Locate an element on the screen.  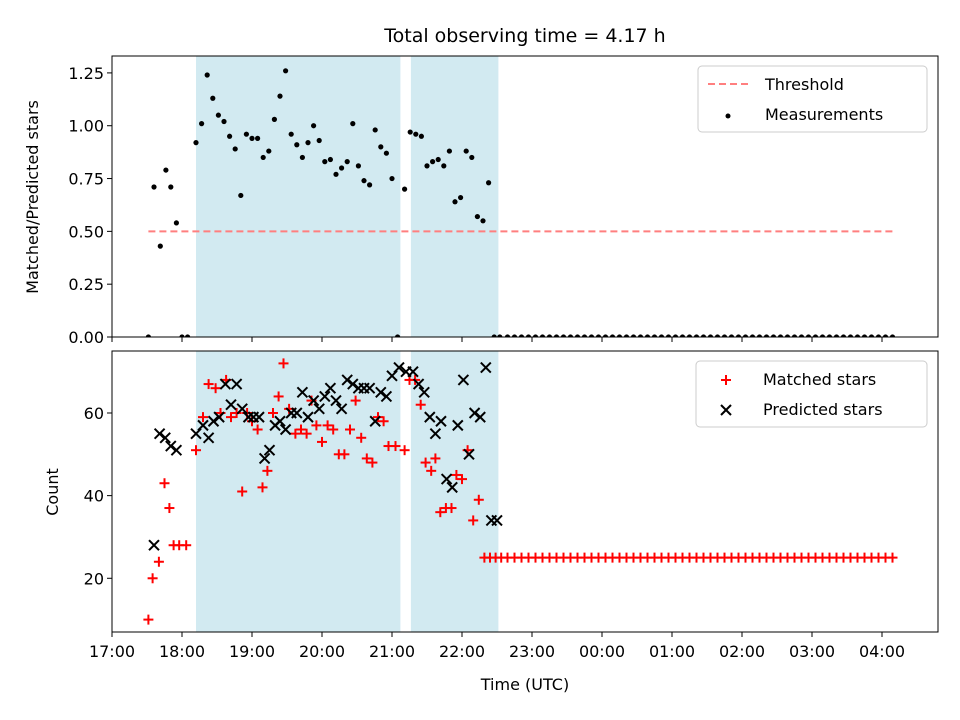
bottom-legend: Matched stars Predicted stars is located at coordinates (811, 394).